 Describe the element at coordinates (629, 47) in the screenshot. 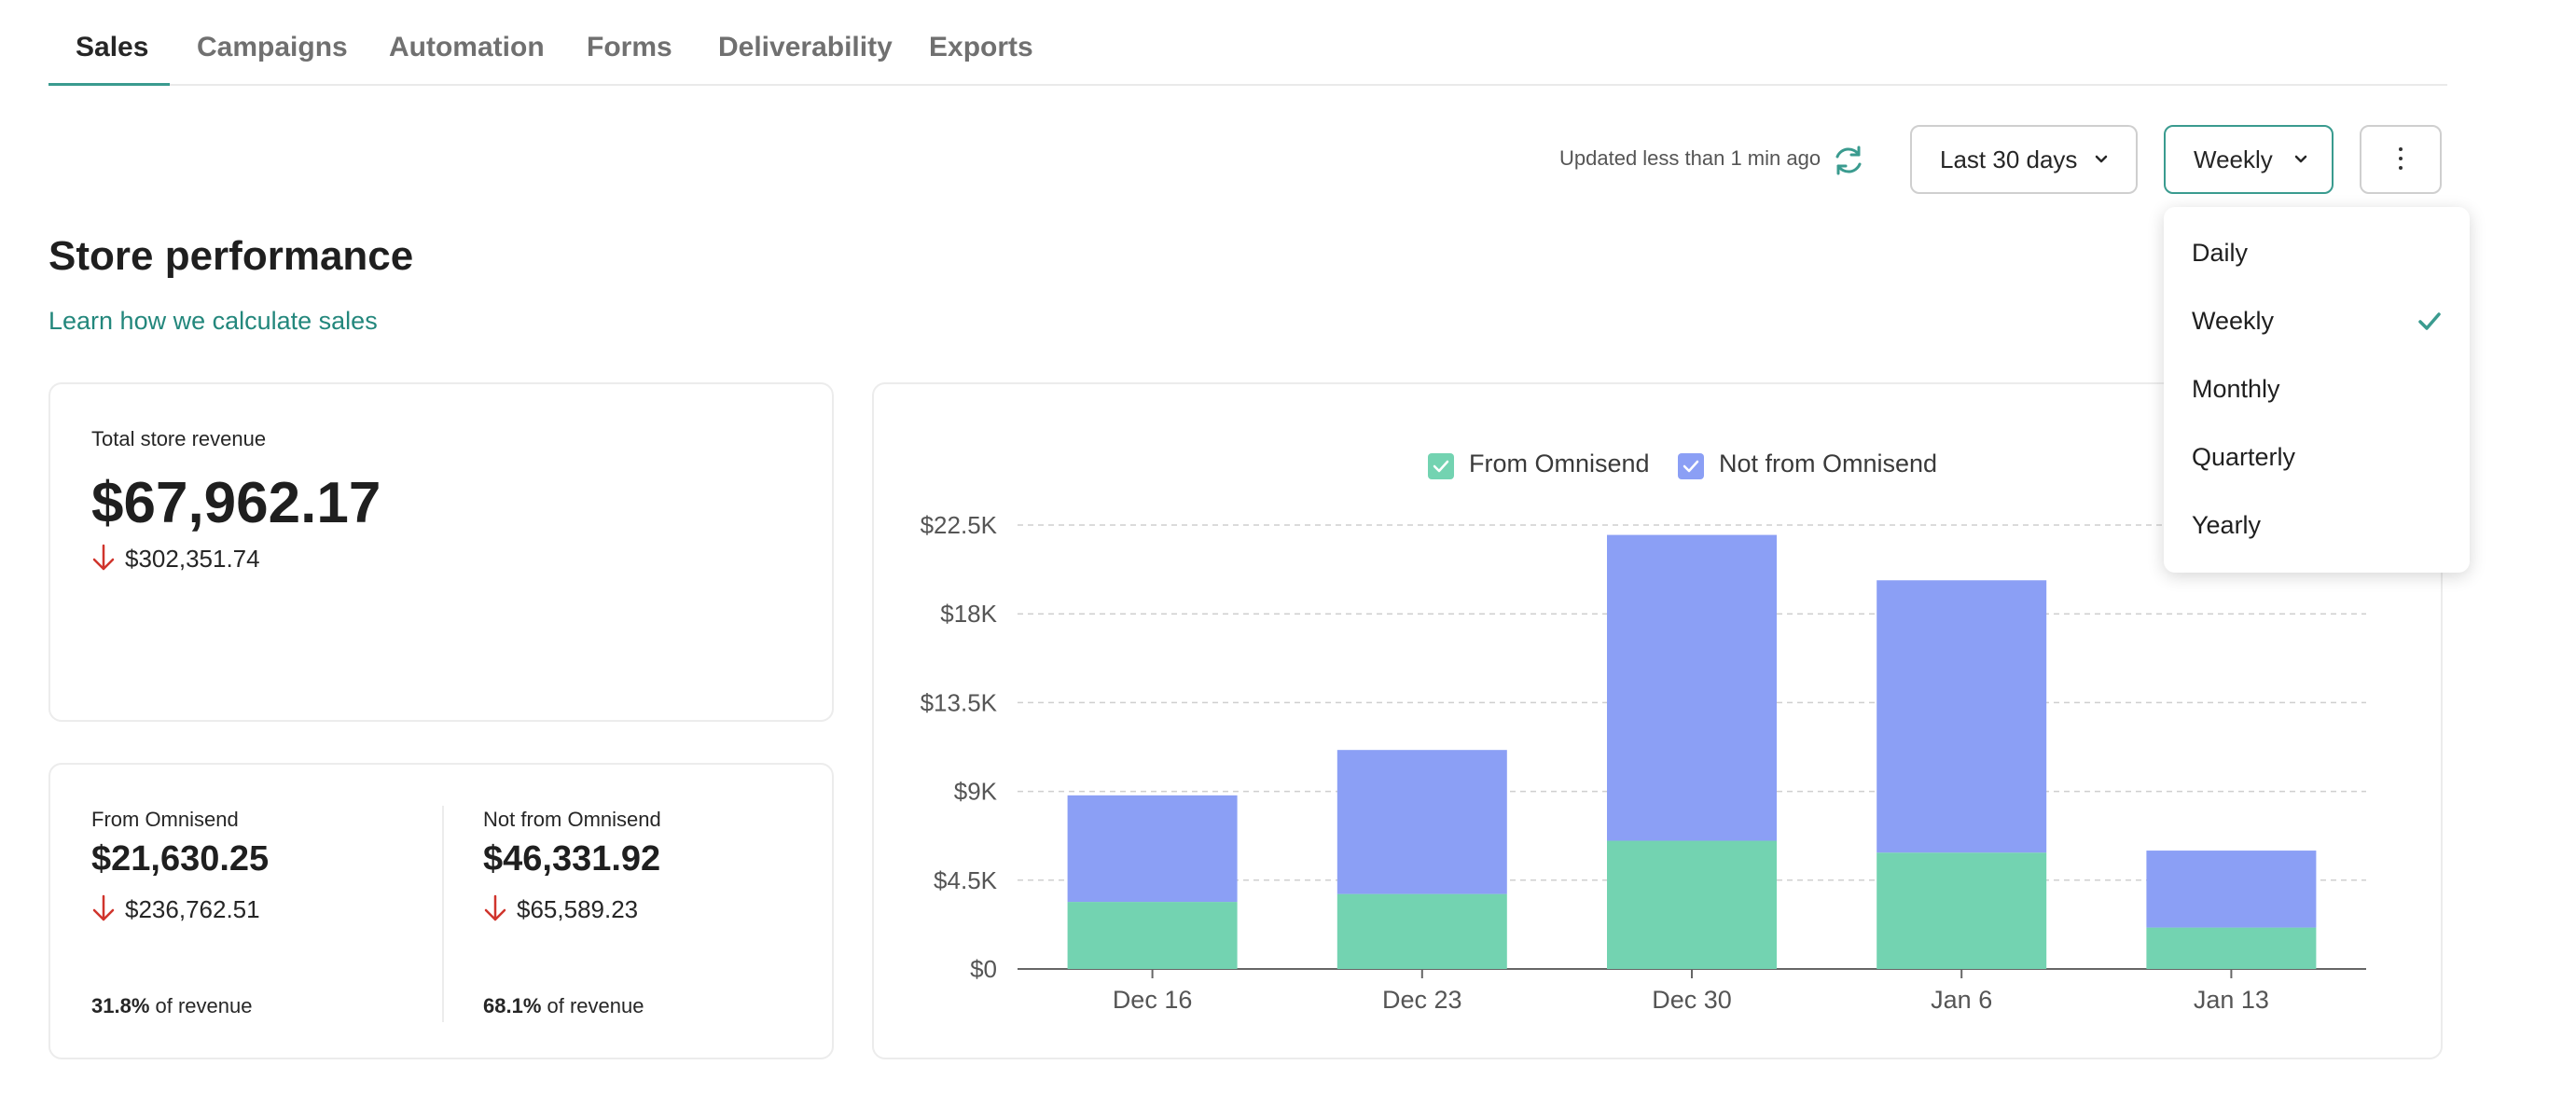

I see `tab-forms: Forms` at that location.